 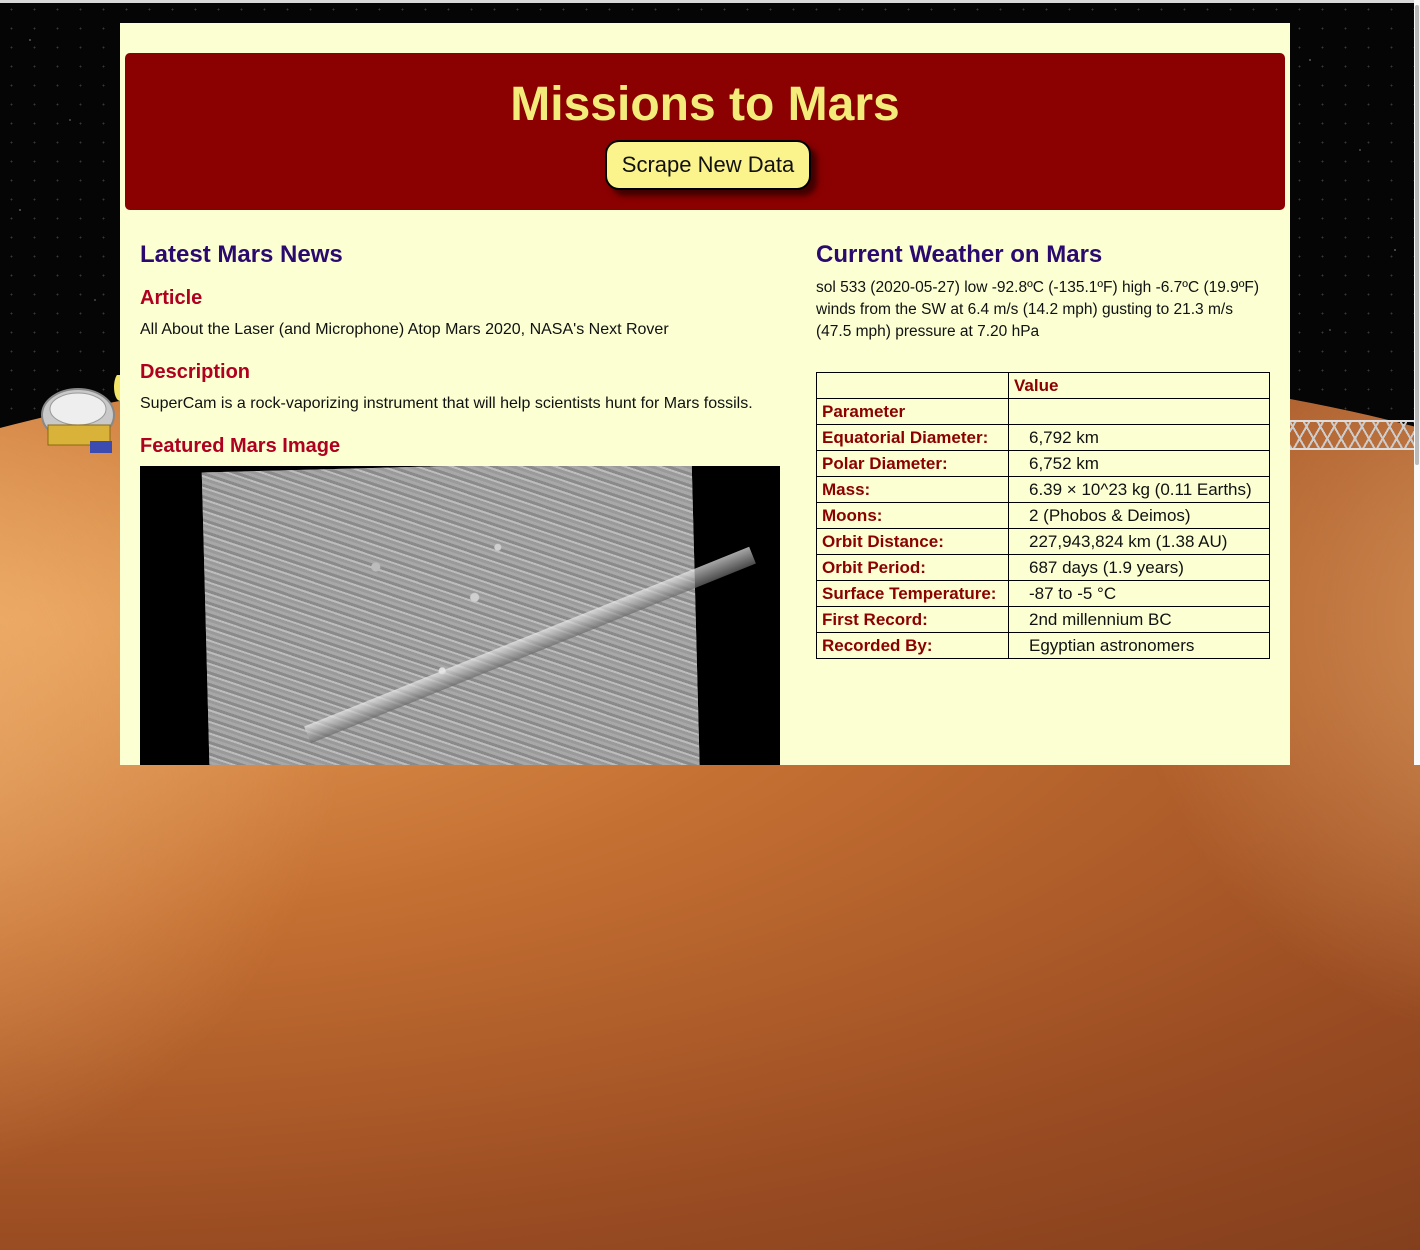 What do you see at coordinates (912, 541) in the screenshot?
I see `fact-param: Orbit Distance:` at bounding box center [912, 541].